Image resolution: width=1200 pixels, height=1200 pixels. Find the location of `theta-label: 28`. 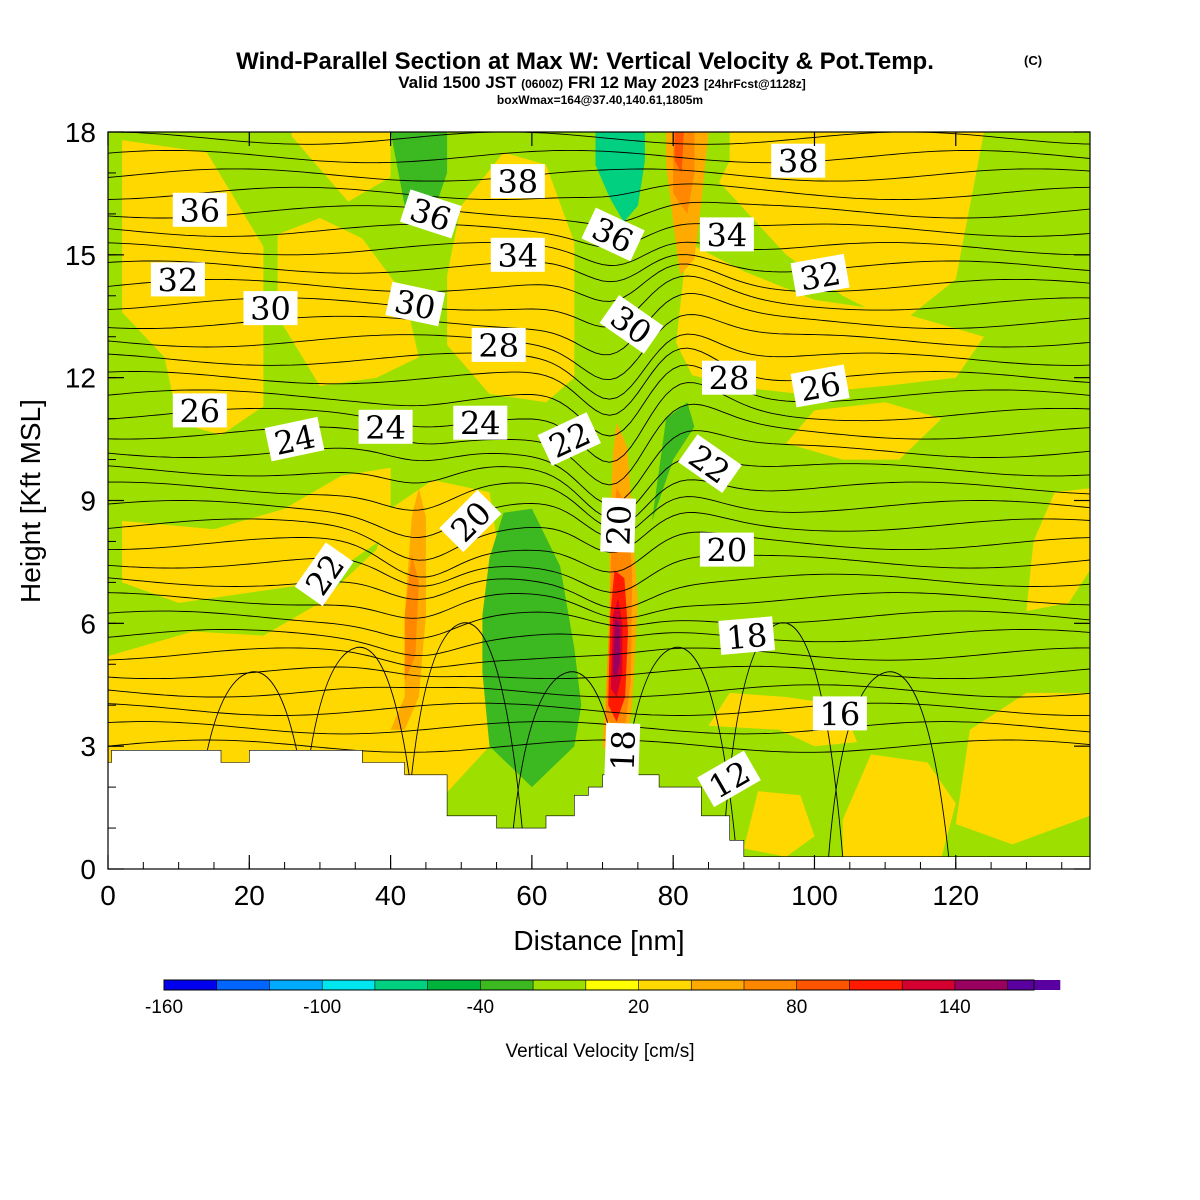

theta-label: 28 is located at coordinates (729, 379).